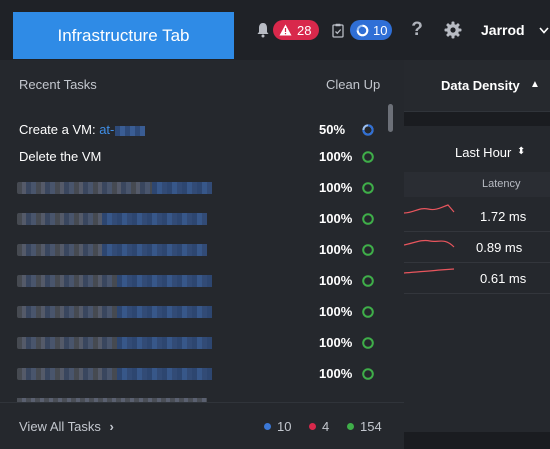  Describe the element at coordinates (202, 129) in the screenshot. I see `task-row: Create a VM: at- 50%` at that location.